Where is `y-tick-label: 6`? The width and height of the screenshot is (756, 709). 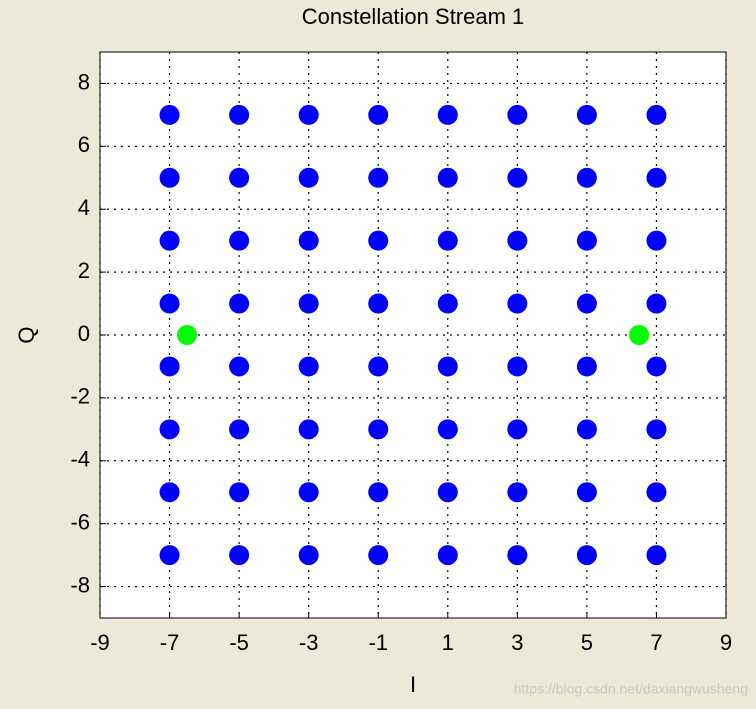 y-tick-label: 6 is located at coordinates (84, 144).